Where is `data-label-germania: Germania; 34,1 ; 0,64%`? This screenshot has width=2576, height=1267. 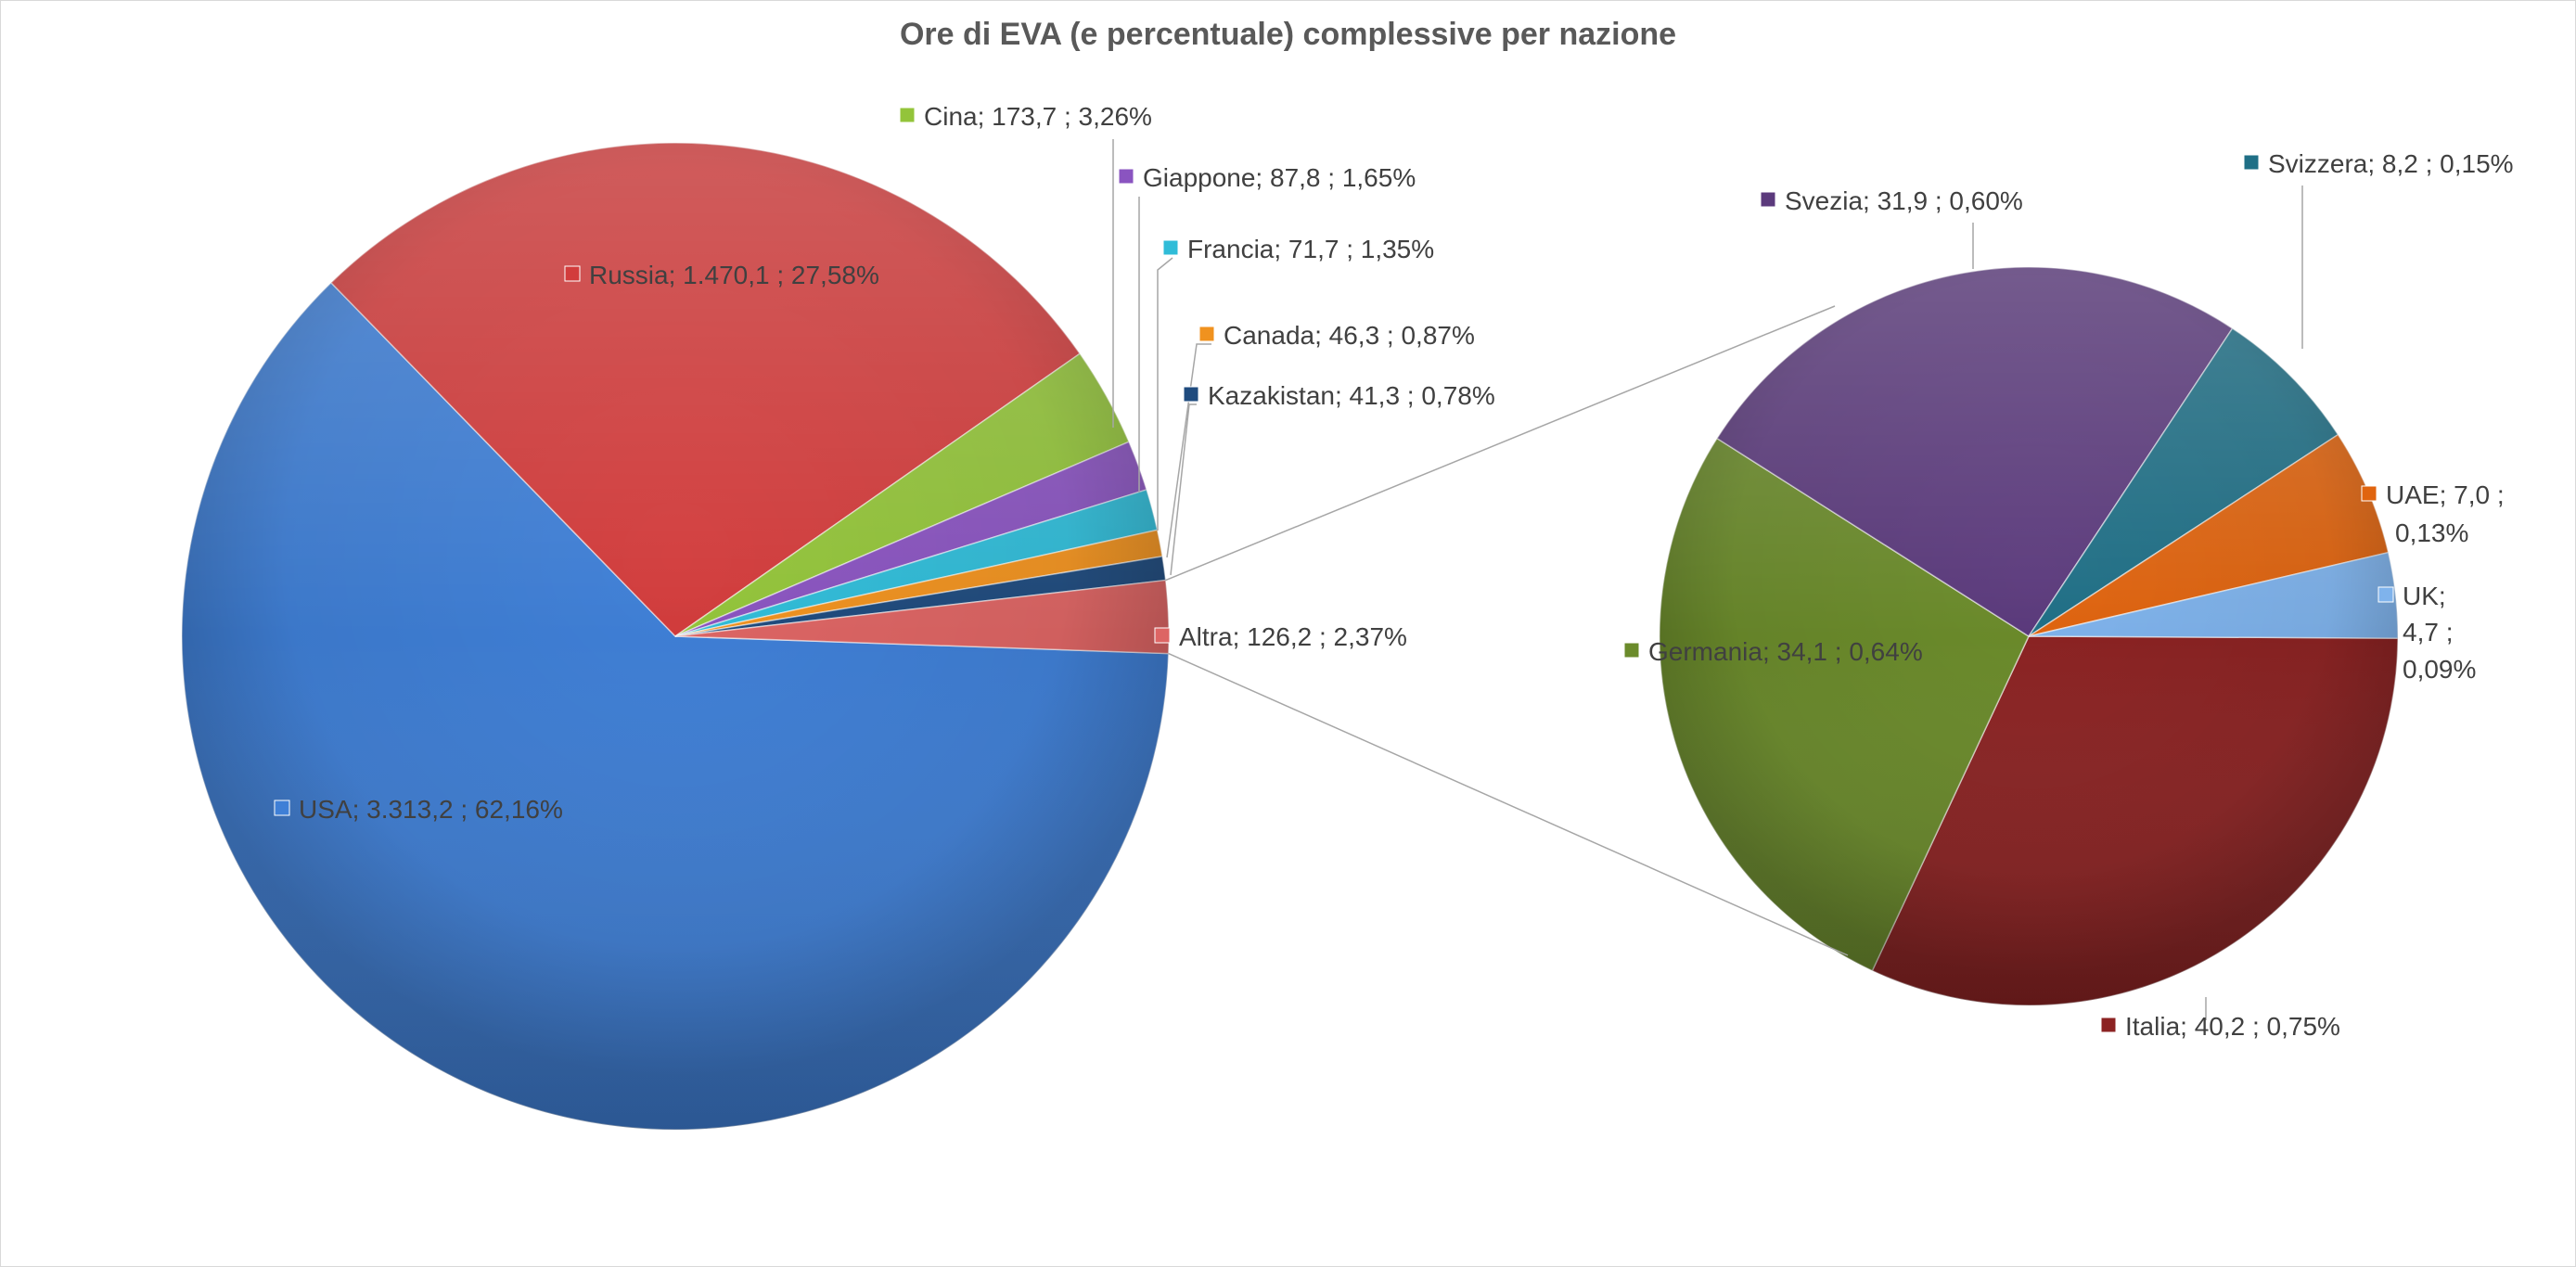 data-label-germania: Germania; 34,1 ; 0,64% is located at coordinates (1785, 651).